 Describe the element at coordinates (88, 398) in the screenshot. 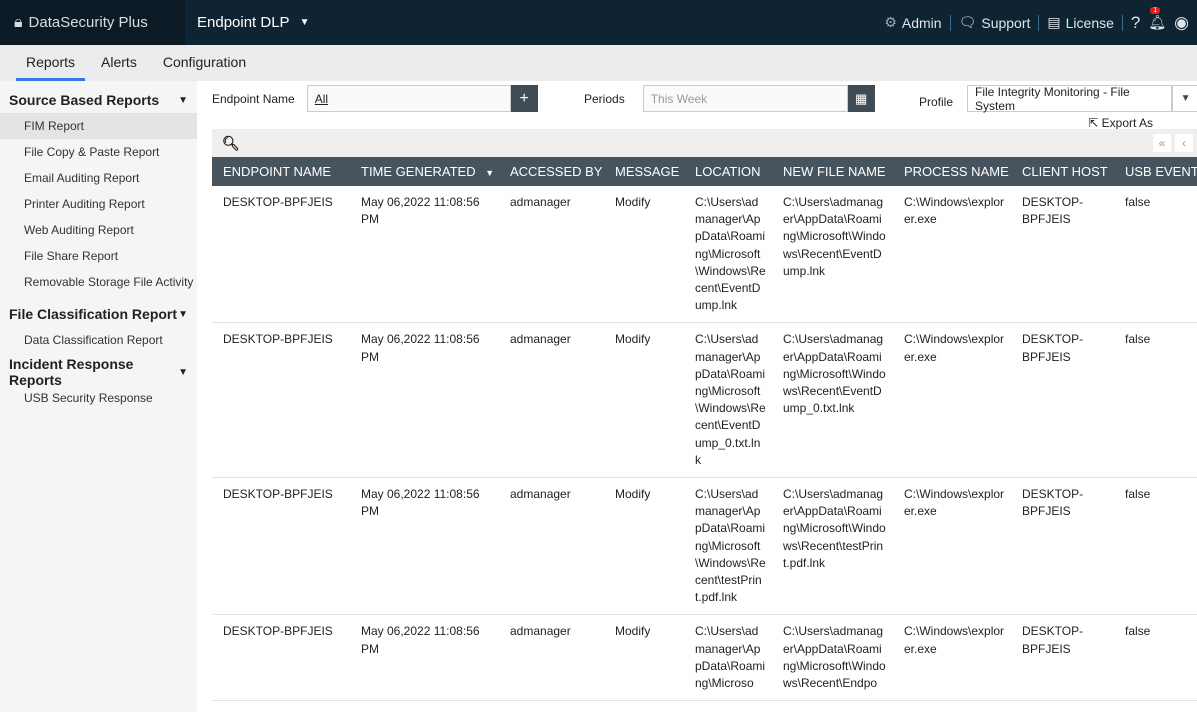

I see `sidebar-item: USB Security Response` at that location.